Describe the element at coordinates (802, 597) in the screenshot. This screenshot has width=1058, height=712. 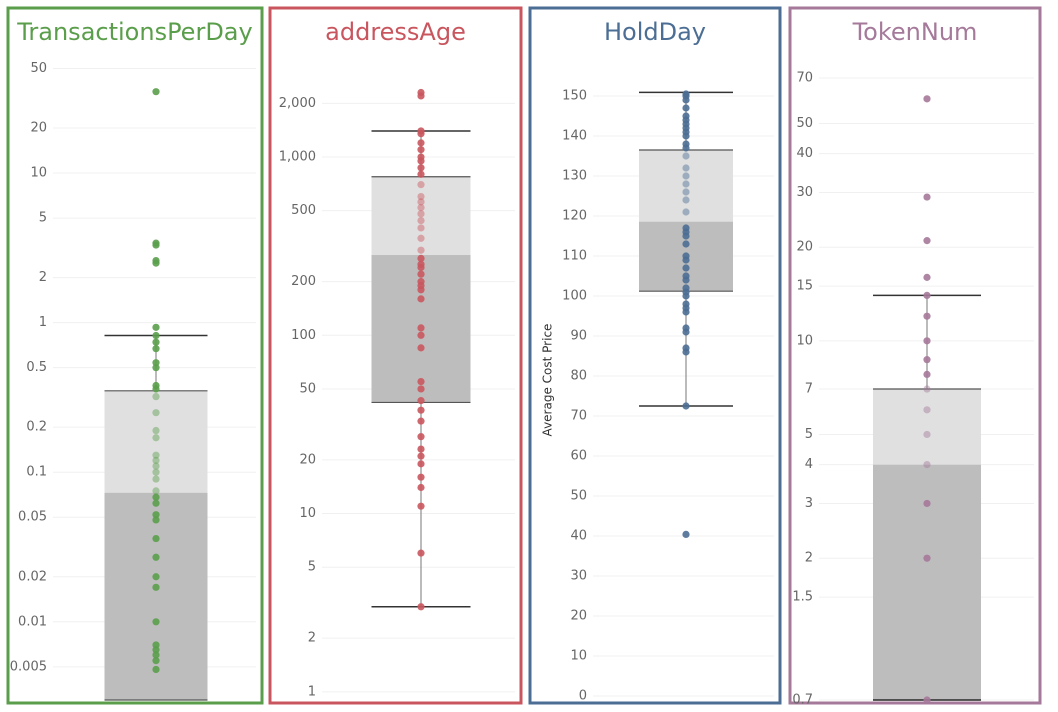
I see `y-tick-label: 1.5` at that location.